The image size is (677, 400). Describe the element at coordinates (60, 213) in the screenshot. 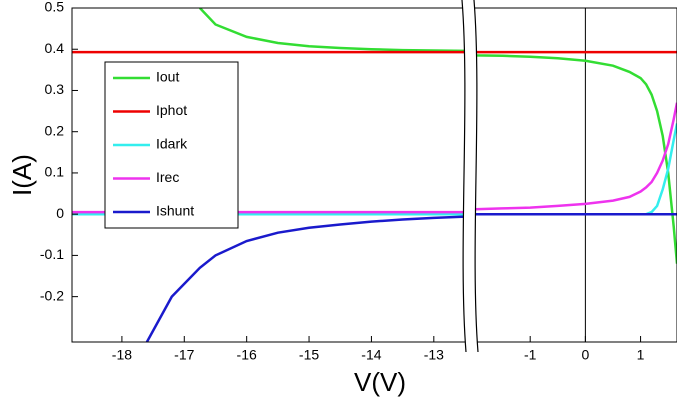

I see `y-tick-label: 0` at that location.